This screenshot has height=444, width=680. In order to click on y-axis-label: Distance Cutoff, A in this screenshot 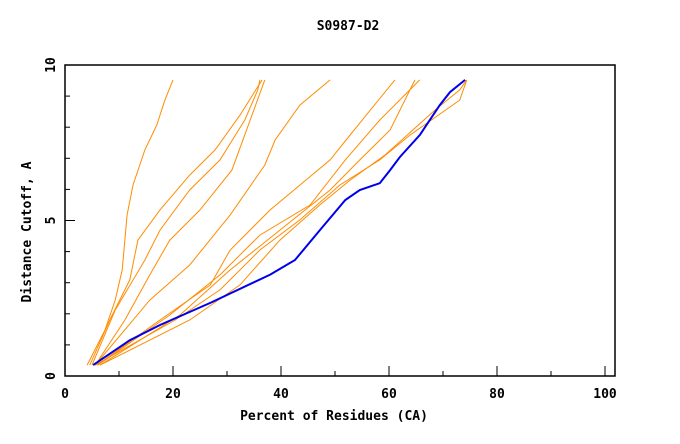, I will do `click(27, 231)`.